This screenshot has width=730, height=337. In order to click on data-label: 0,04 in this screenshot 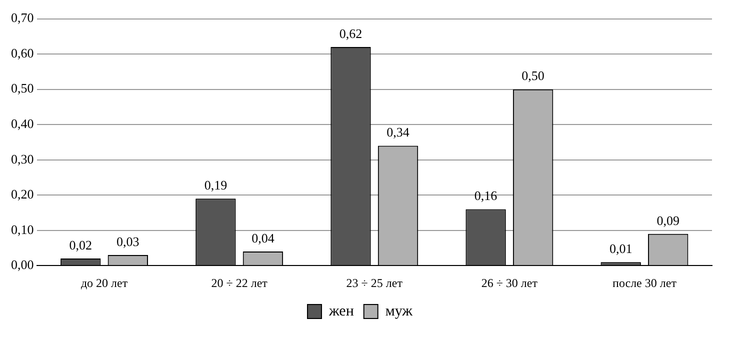, I will do `click(263, 238)`.